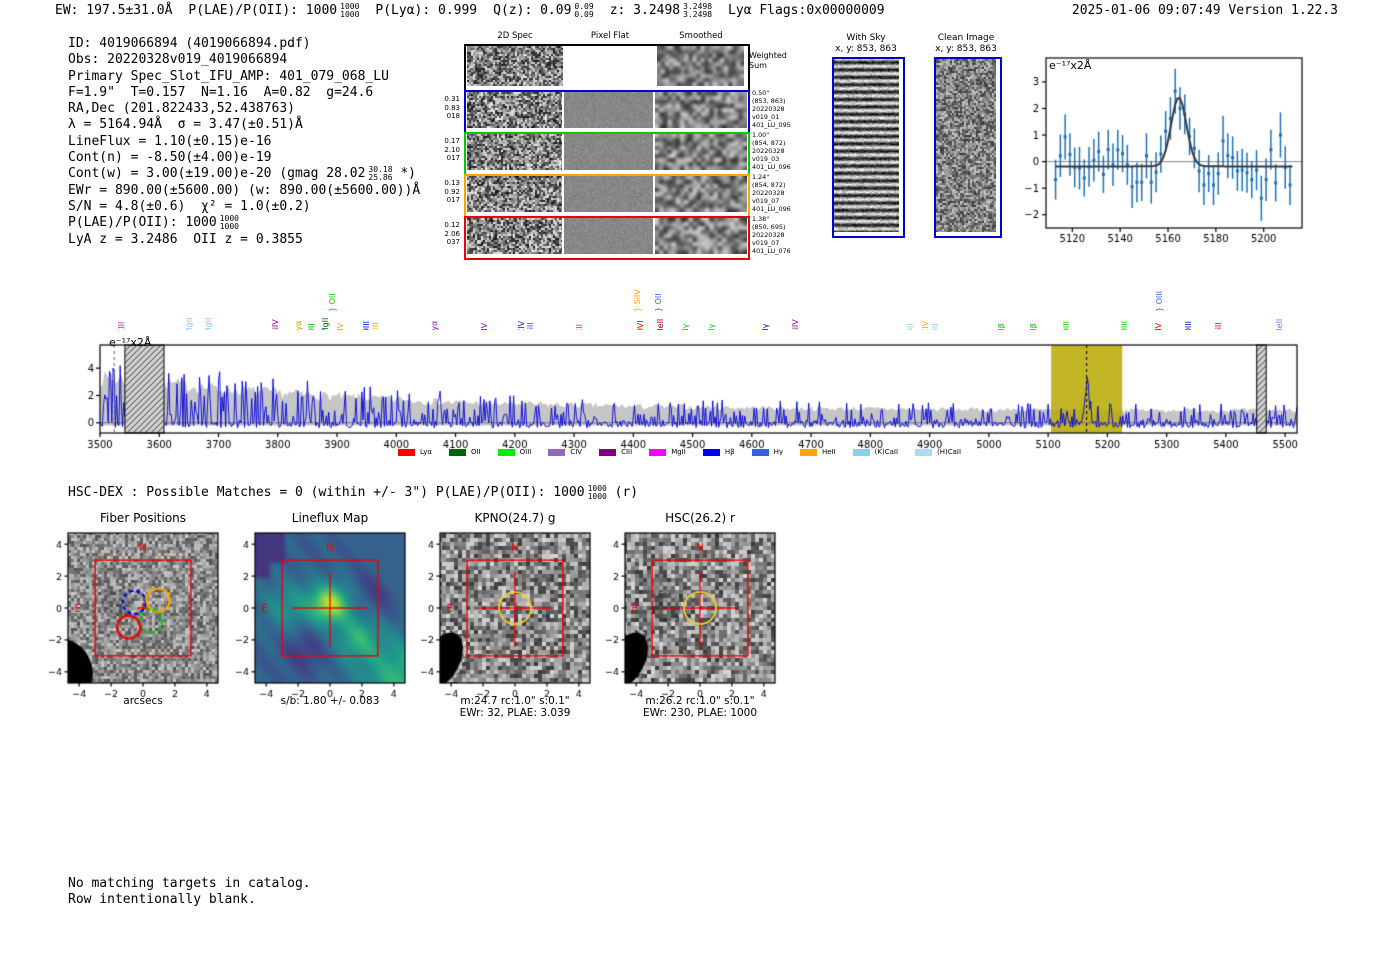  Describe the element at coordinates (1159, 301) in the screenshot. I see `emission-line-label: } OIII` at that location.